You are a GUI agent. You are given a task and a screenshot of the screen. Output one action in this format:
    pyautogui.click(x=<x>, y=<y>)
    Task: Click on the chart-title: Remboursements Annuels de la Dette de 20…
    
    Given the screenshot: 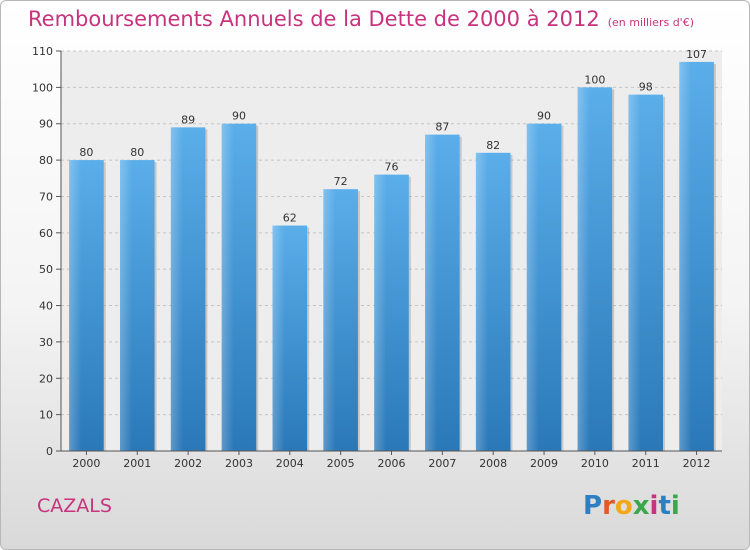 What is the action you would take?
    pyautogui.click(x=361, y=19)
    